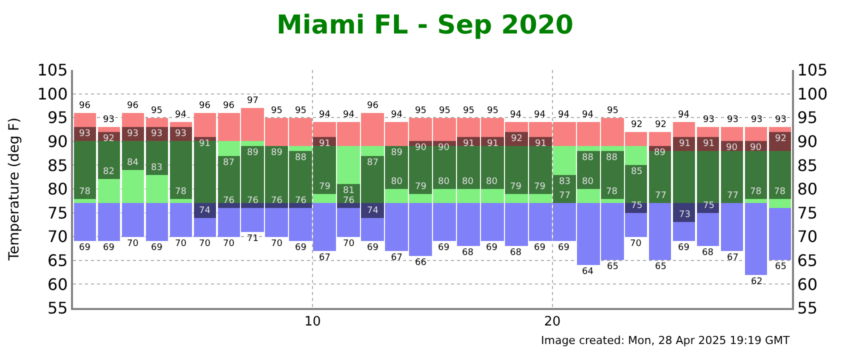 The width and height of the screenshot is (850, 350). I want to click on y2-tick-label: 85, so click(807, 165).